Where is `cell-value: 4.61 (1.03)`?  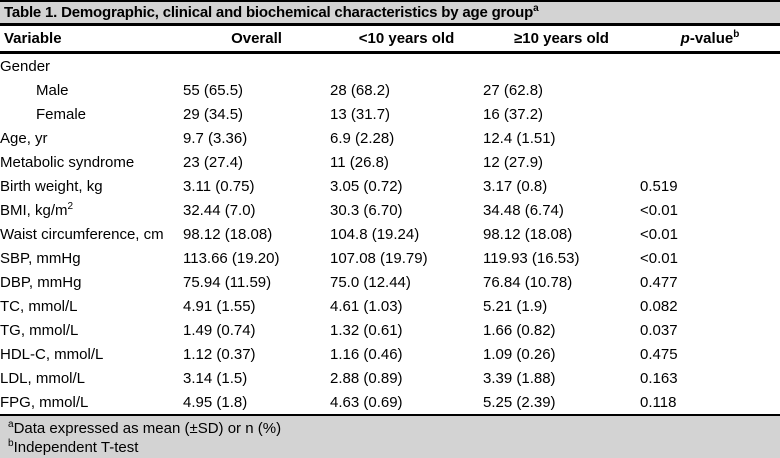 cell-value: 4.61 (1.03) is located at coordinates (366, 306).